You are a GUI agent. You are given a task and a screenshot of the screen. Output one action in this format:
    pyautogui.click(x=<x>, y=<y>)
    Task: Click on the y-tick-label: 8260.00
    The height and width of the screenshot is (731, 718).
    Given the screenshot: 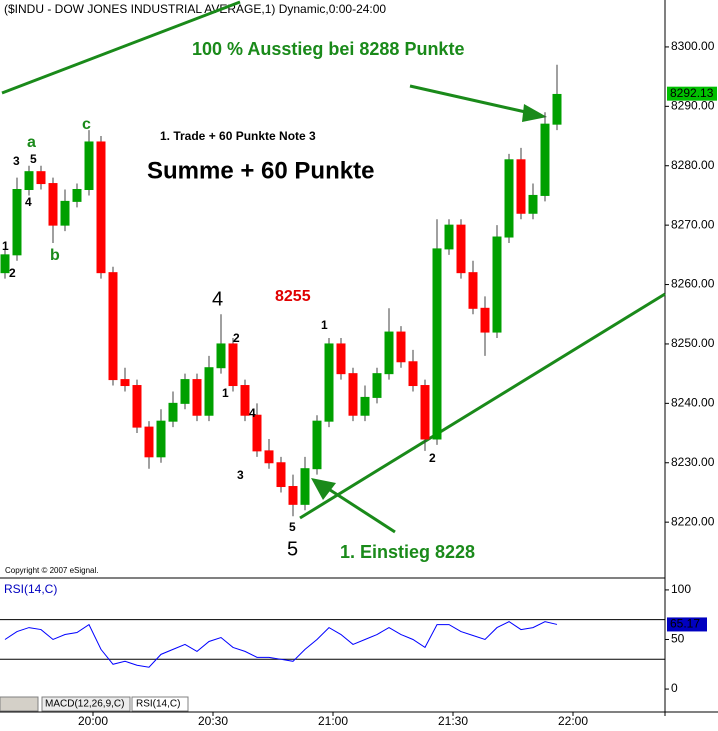 What is the action you would take?
    pyautogui.click(x=693, y=284)
    